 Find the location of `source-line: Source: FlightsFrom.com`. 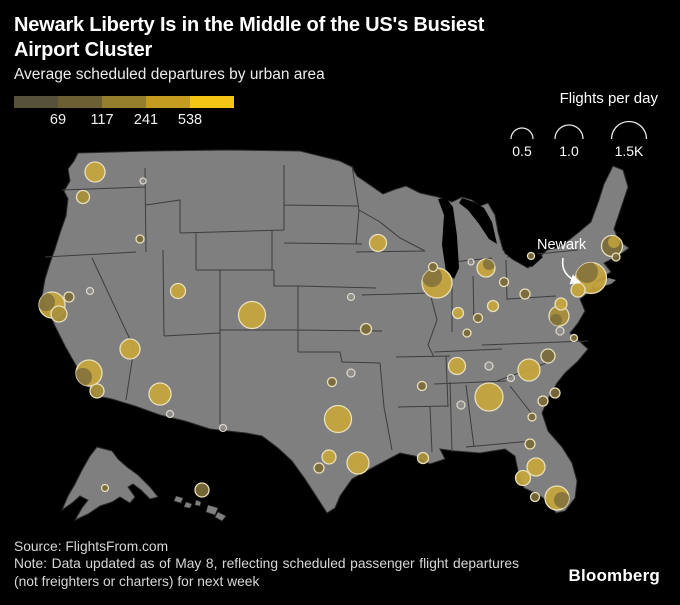

source-line: Source: FlightsFrom.com is located at coordinates (91, 546).